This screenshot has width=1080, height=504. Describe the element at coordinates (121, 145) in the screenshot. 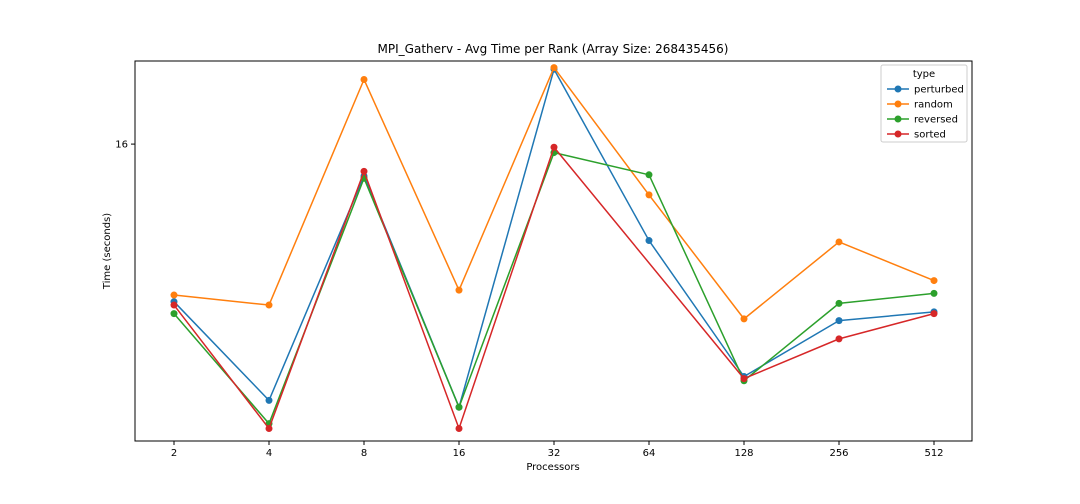

I see `y-tick-label: 16` at that location.